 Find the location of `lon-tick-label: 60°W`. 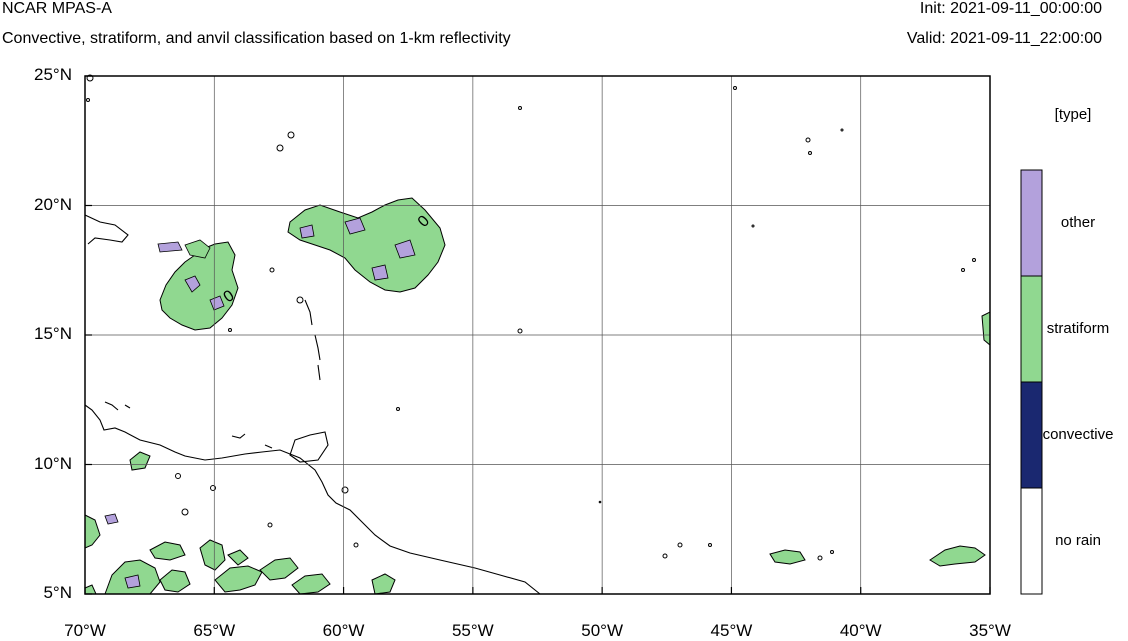

lon-tick-label: 60°W is located at coordinates (343, 630).